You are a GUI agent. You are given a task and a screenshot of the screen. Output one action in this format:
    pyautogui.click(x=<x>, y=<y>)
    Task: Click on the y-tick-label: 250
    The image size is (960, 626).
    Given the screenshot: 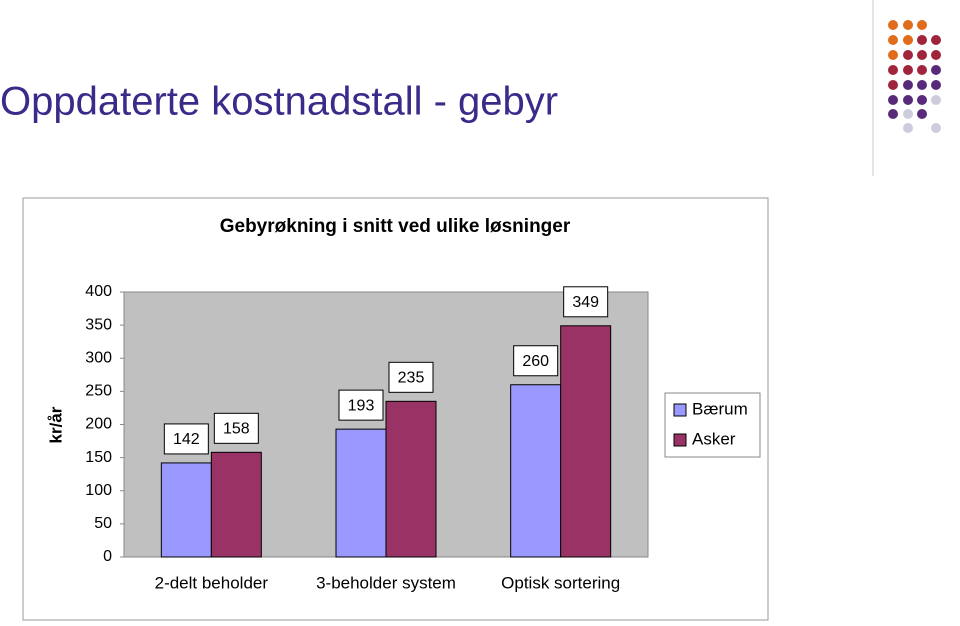 What is the action you would take?
    pyautogui.click(x=98, y=391)
    